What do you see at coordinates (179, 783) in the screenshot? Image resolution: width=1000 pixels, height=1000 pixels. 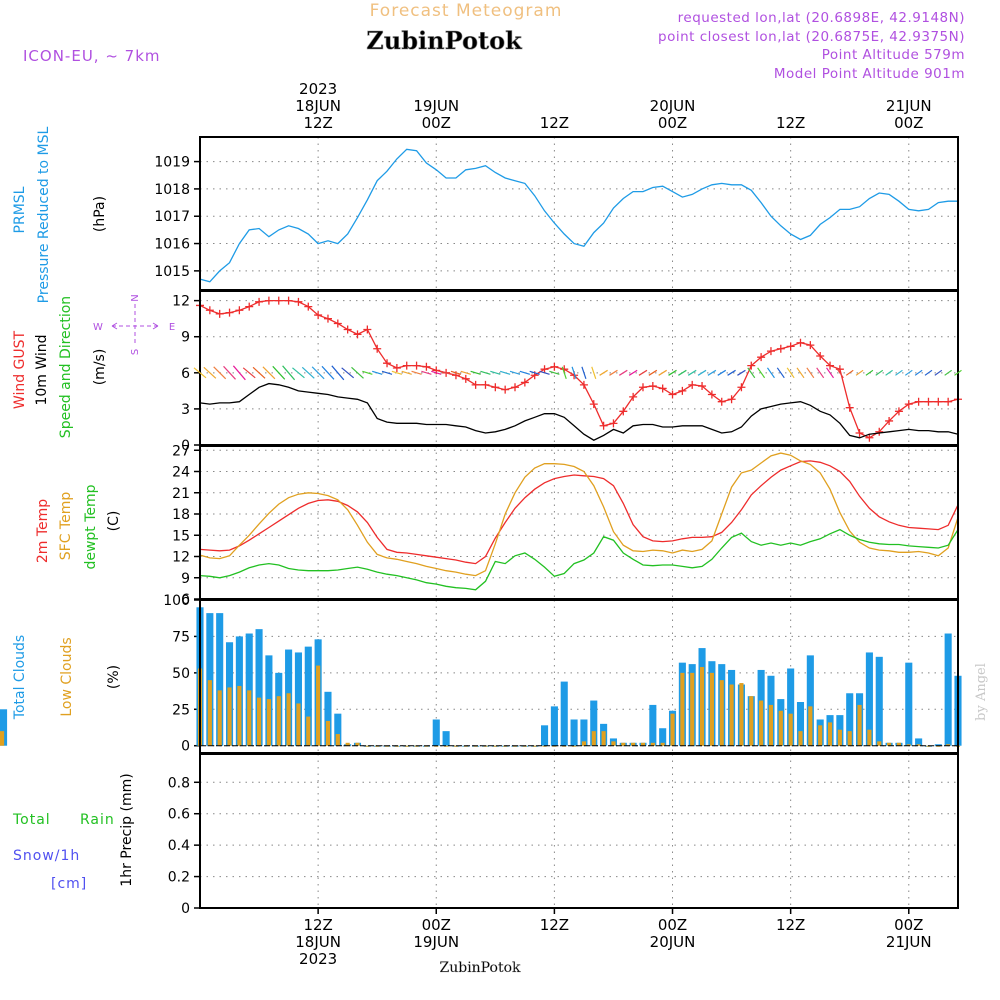 I see `y-tick-label: 0.8` at bounding box center [179, 783].